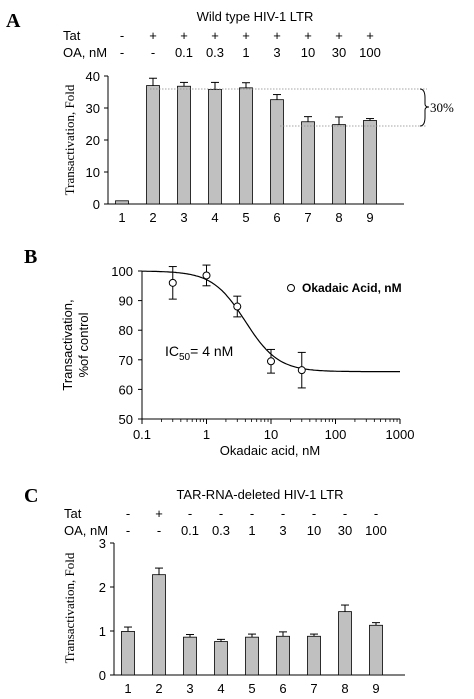 The image size is (474, 699). Describe the element at coordinates (282, 688) in the screenshot. I see `x-tick-label: 6` at that location.